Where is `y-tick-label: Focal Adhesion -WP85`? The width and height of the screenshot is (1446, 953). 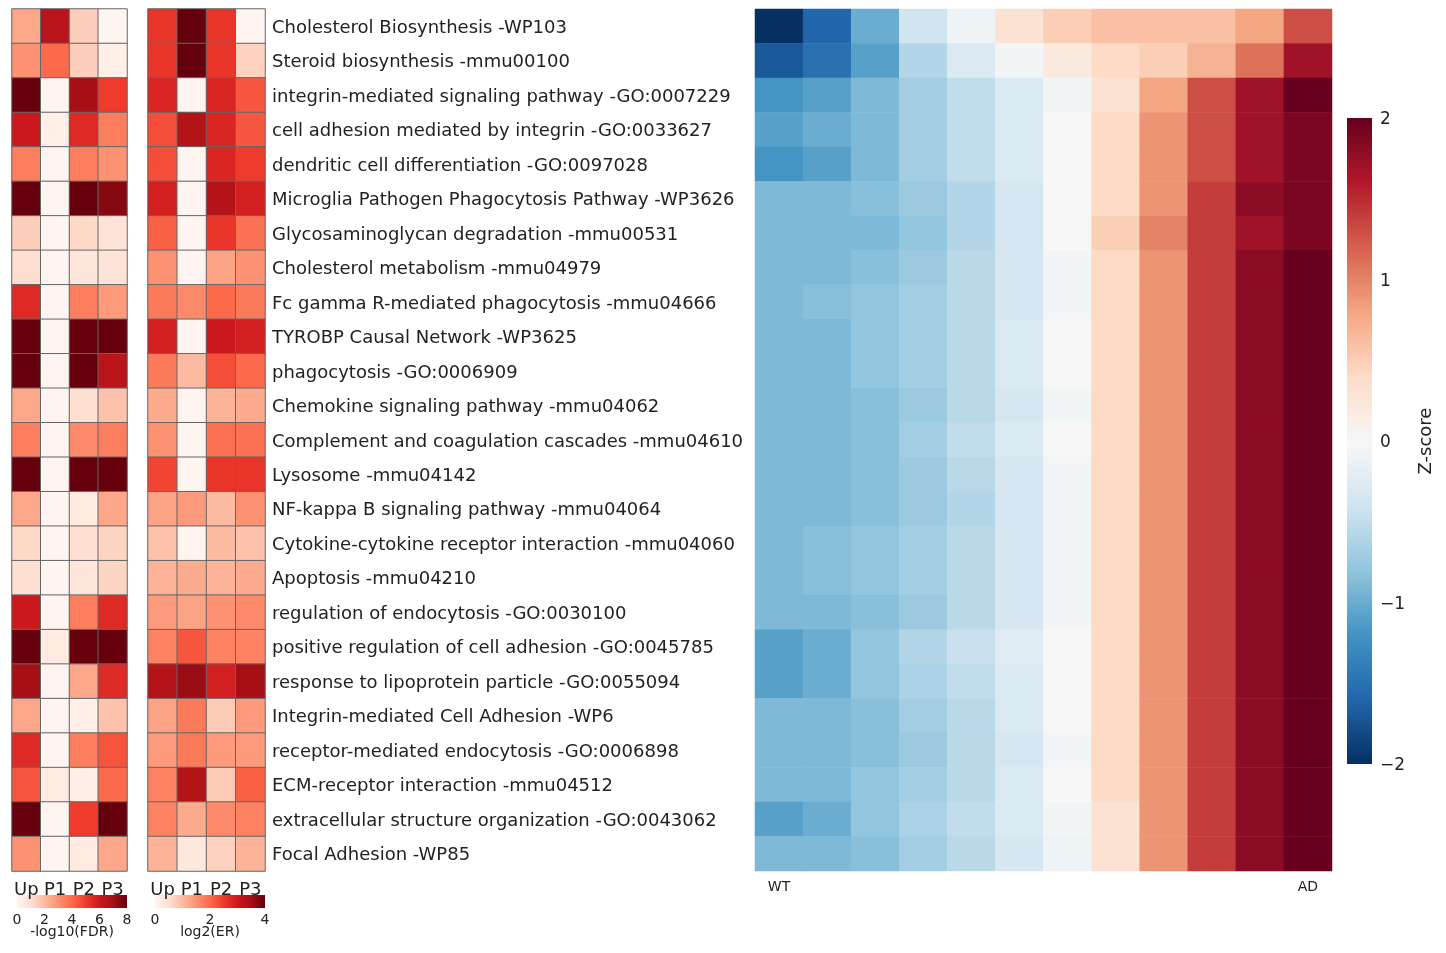 y-tick-label: Focal Adhesion -WP85 is located at coordinates (371, 854).